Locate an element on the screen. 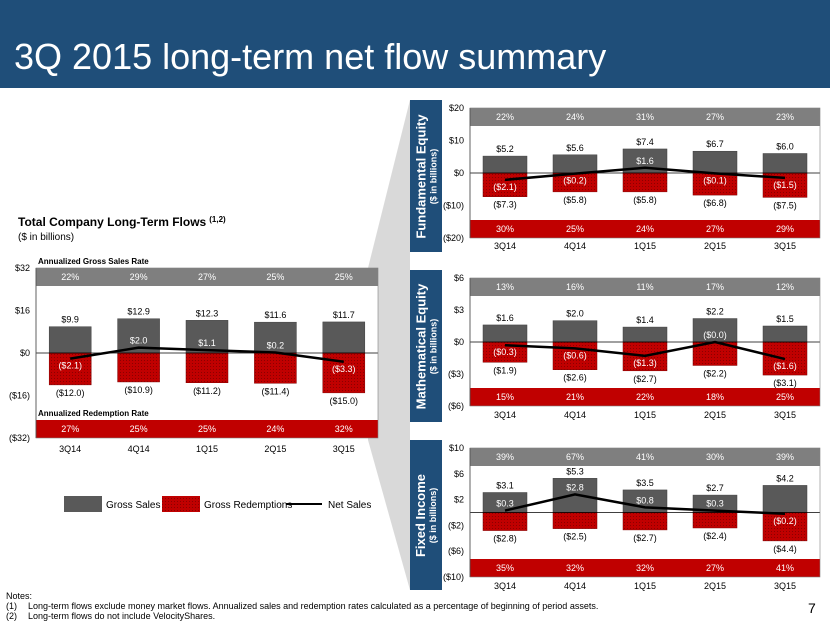 Image resolution: width=830 pixels, height=623 pixels. fundamental-sales-rate-label: 23% is located at coordinates (785, 117).